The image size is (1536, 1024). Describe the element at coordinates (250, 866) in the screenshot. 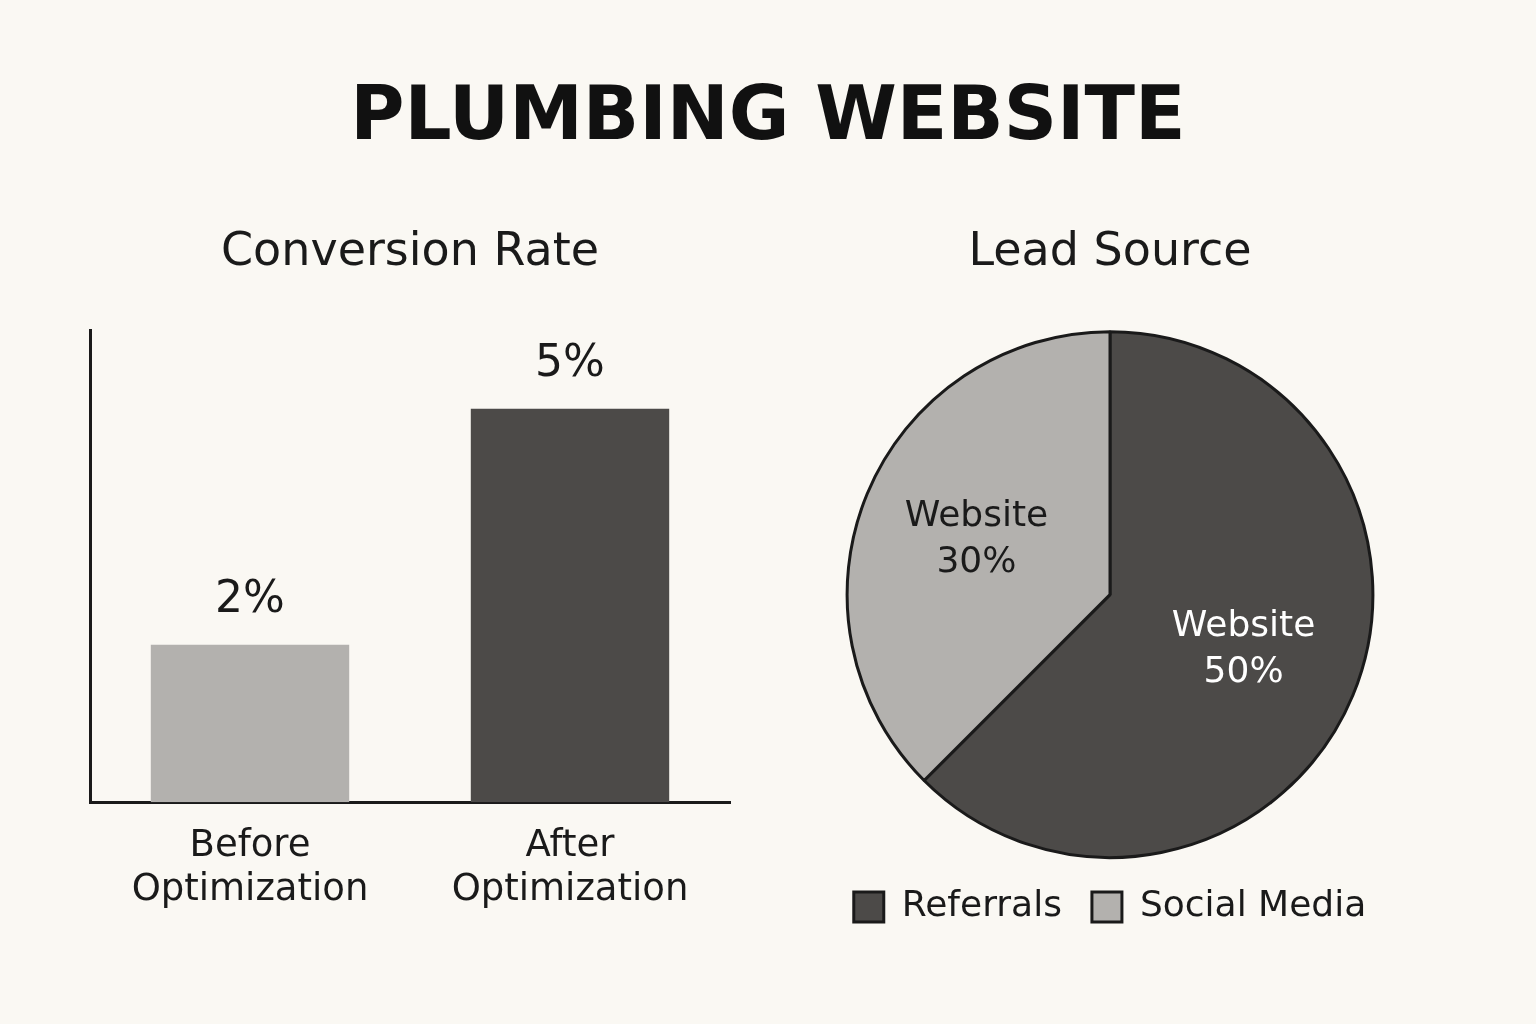

I see `x-tick-label: Before Optimization` at that location.